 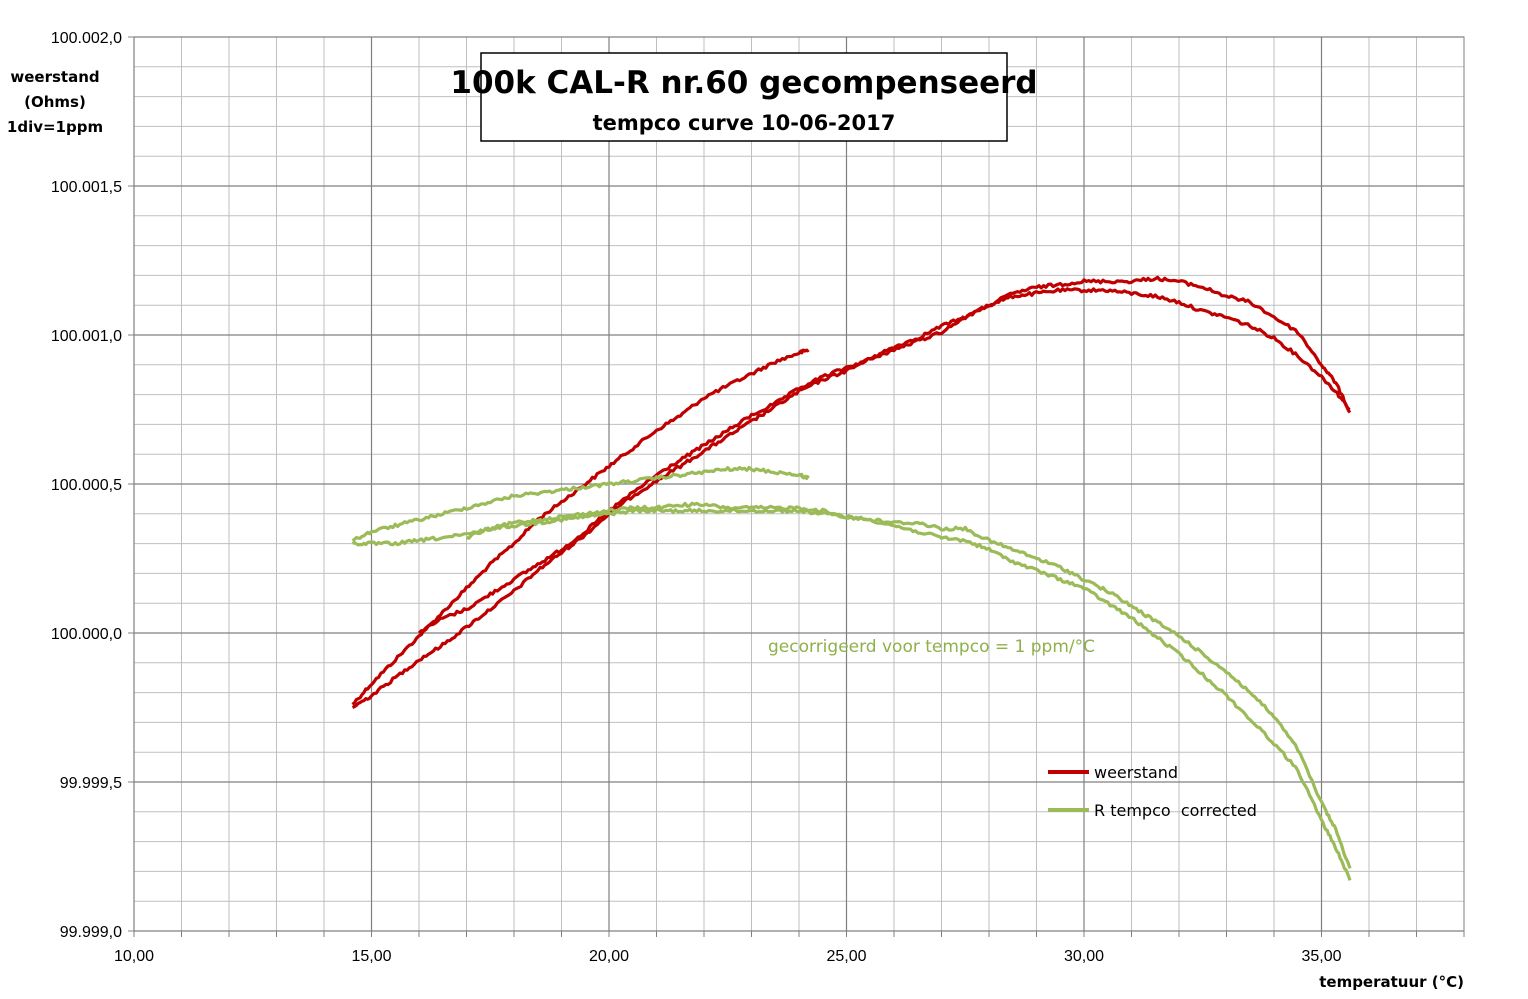 What do you see at coordinates (371, 956) in the screenshot?
I see `x-tick-label: 15,00` at bounding box center [371, 956].